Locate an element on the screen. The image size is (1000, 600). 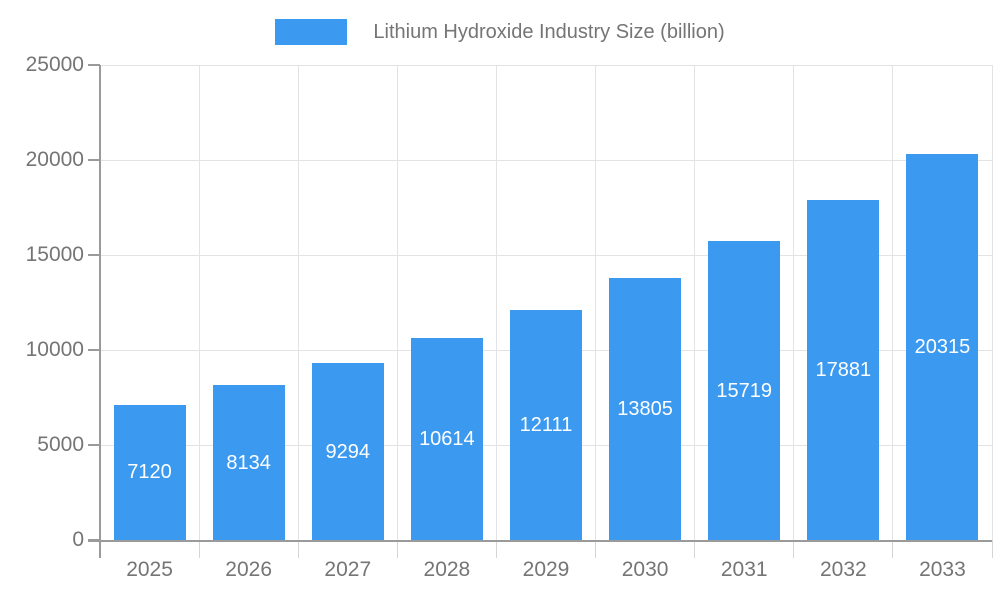
y-tick-label: 10000 is located at coordinates (54, 349).